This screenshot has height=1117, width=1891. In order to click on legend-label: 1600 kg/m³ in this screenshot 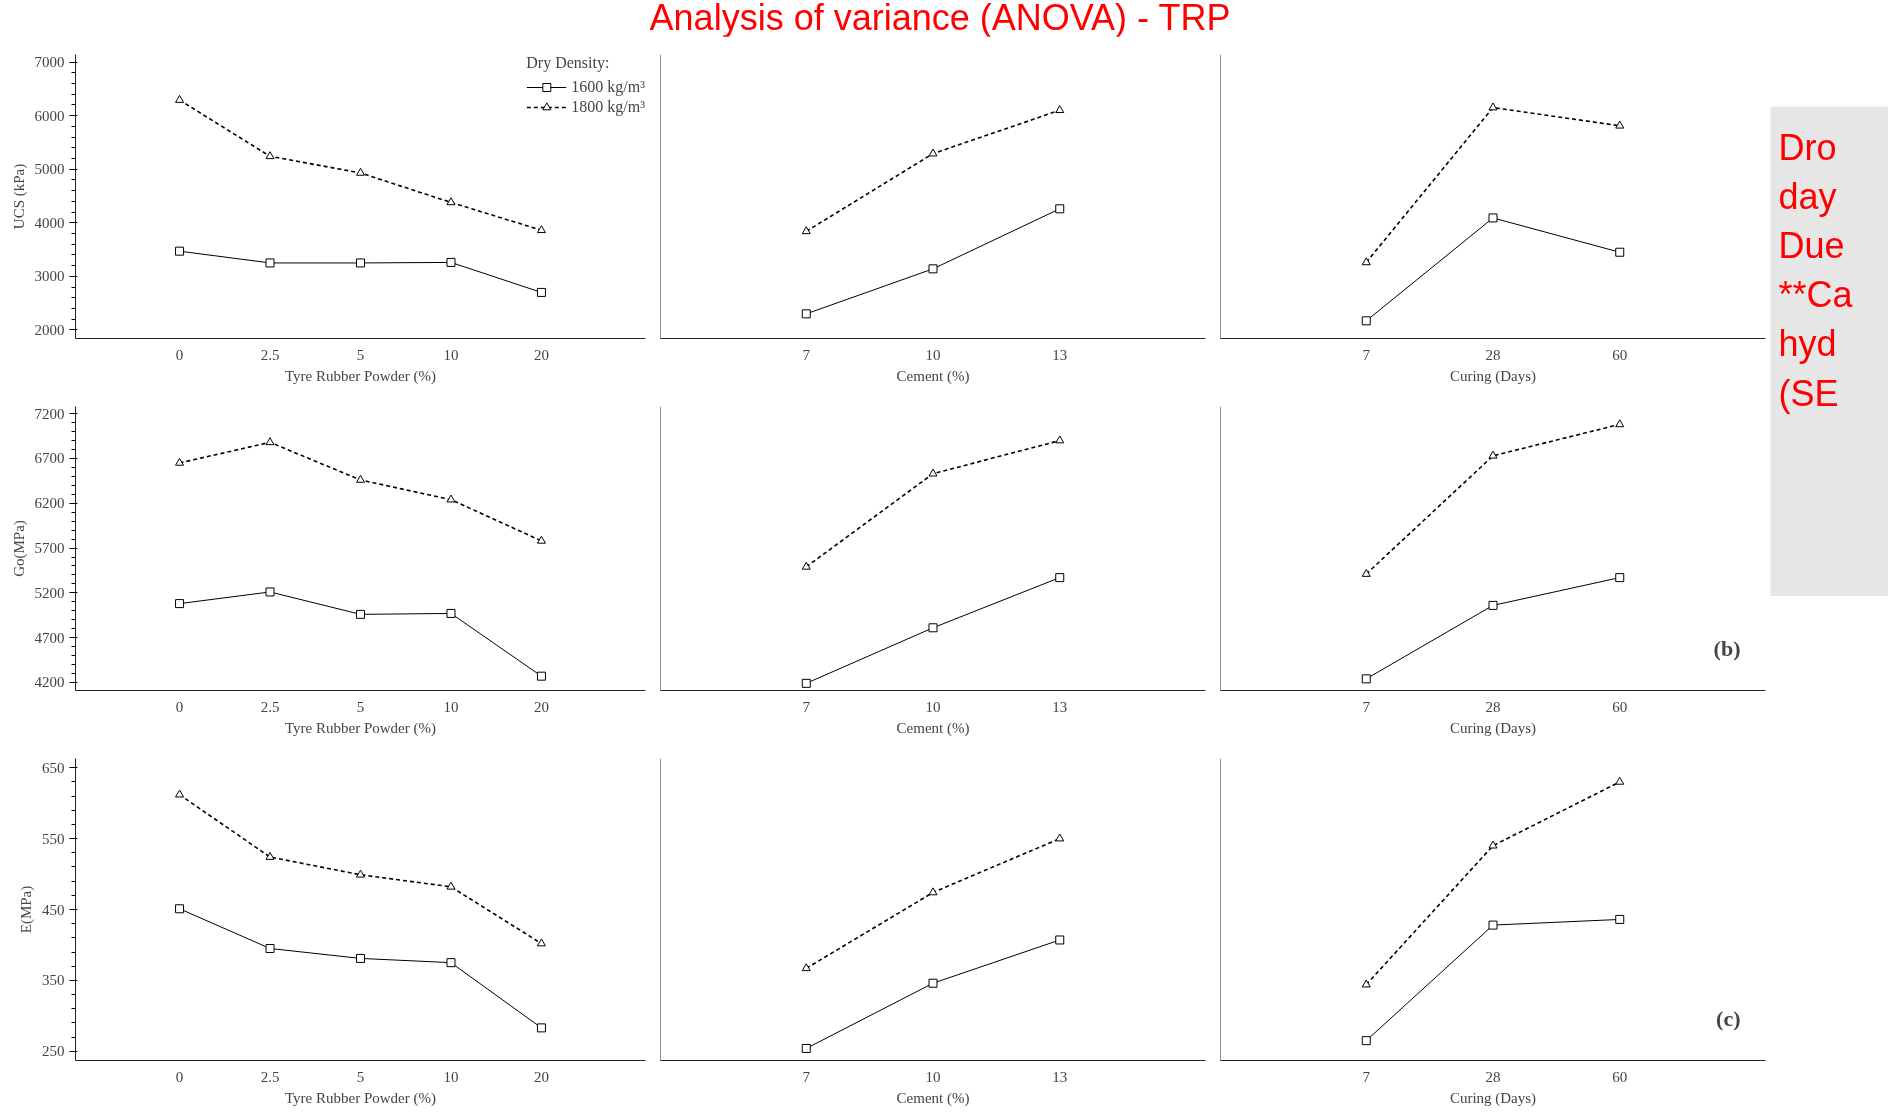, I will do `click(608, 87)`.